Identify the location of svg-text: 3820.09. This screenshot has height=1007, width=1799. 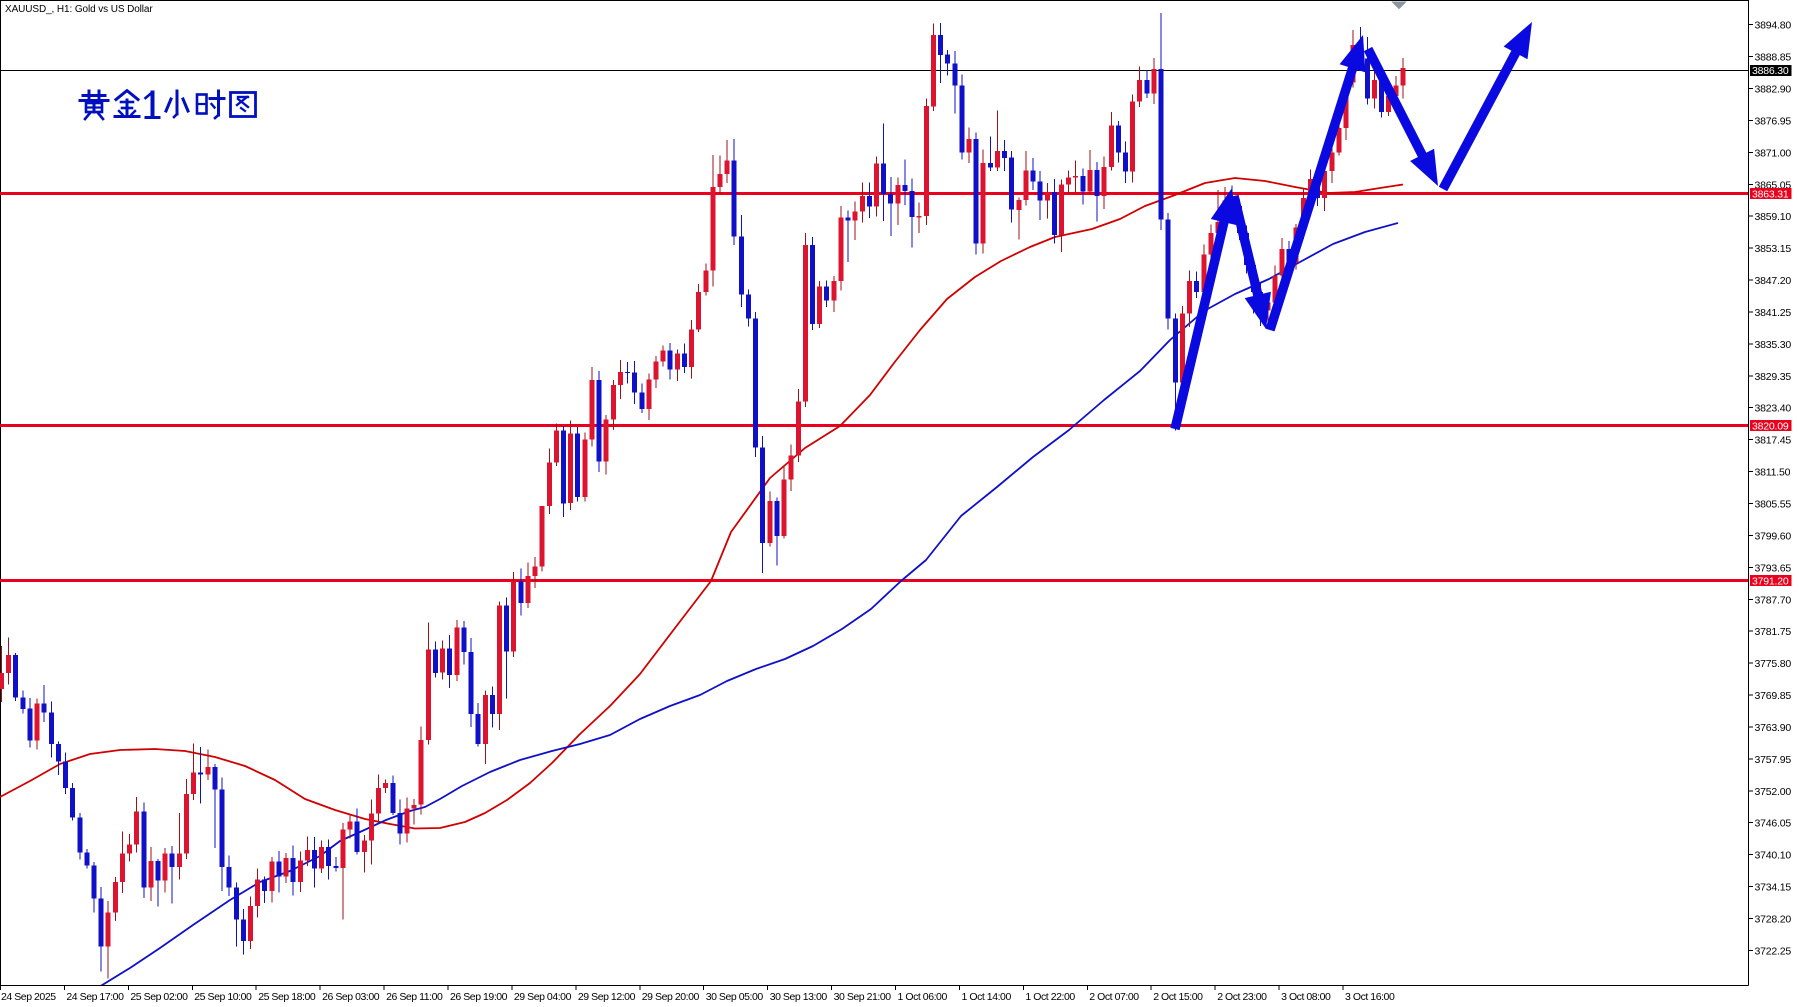
(1770, 426).